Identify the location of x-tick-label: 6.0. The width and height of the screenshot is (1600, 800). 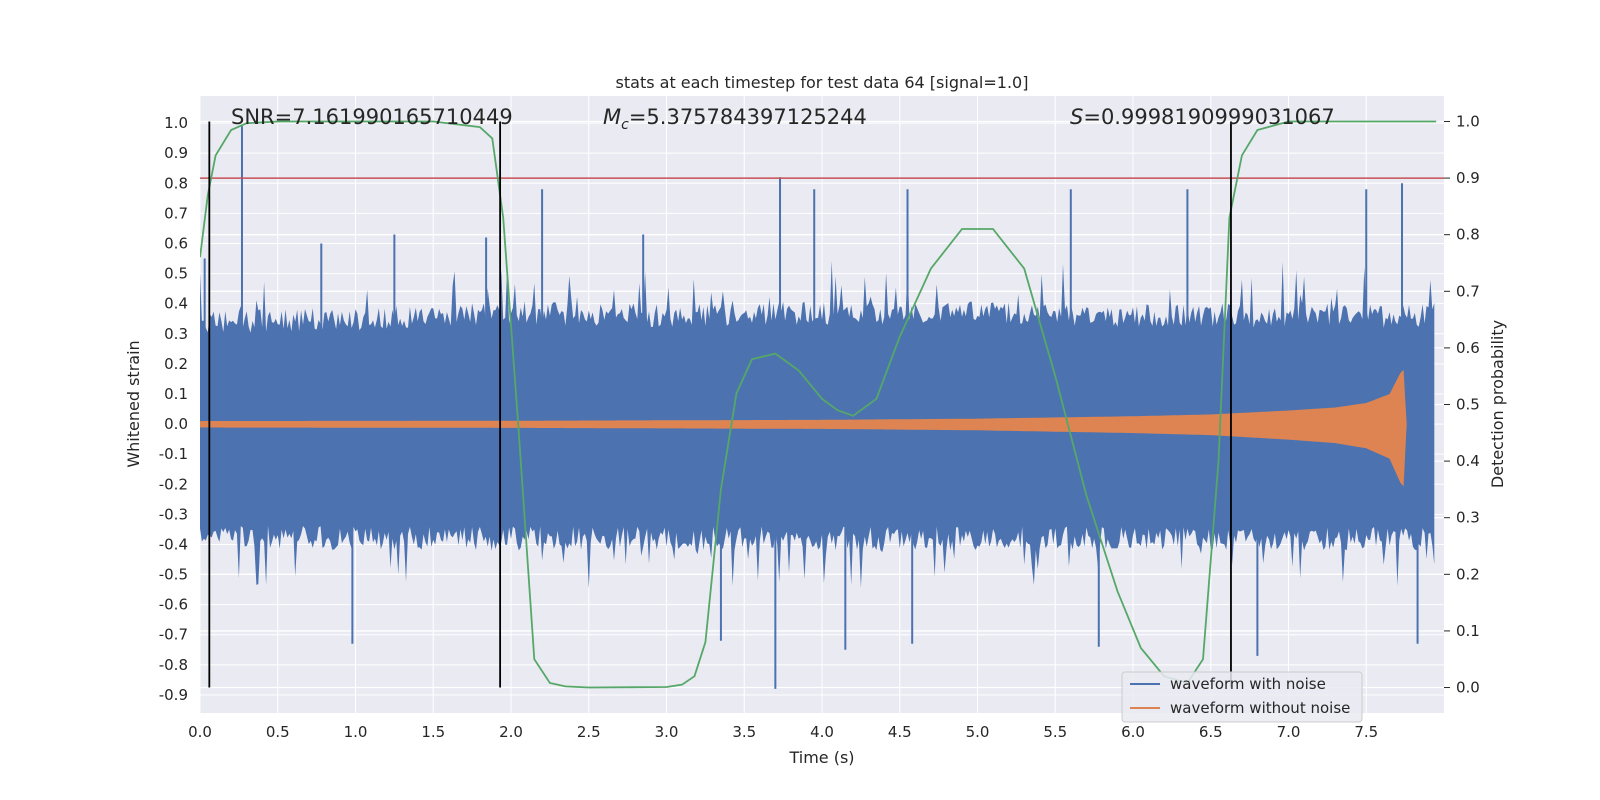
(1133, 732).